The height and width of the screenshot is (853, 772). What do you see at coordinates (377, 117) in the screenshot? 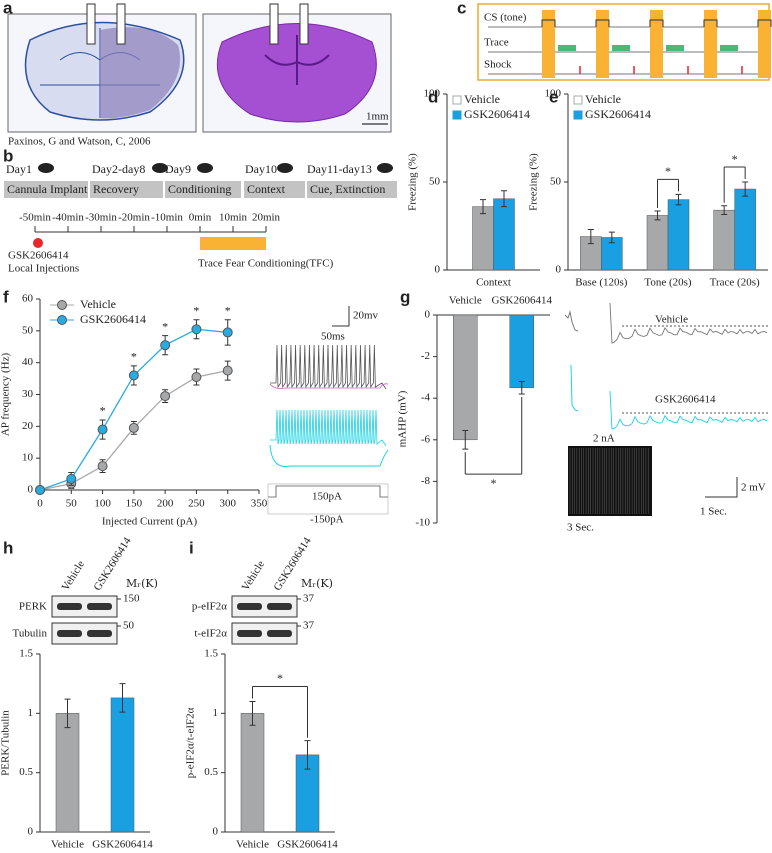
I see `scale-label: 1mm` at bounding box center [377, 117].